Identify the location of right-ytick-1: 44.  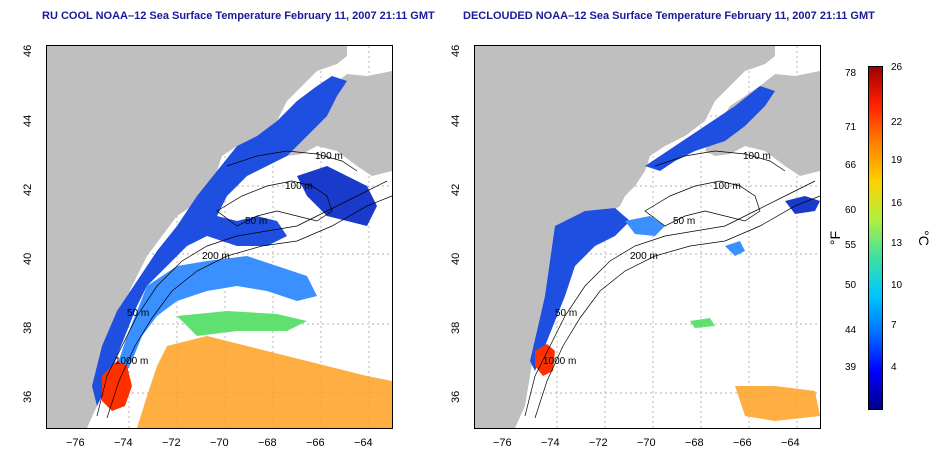
(456, 120).